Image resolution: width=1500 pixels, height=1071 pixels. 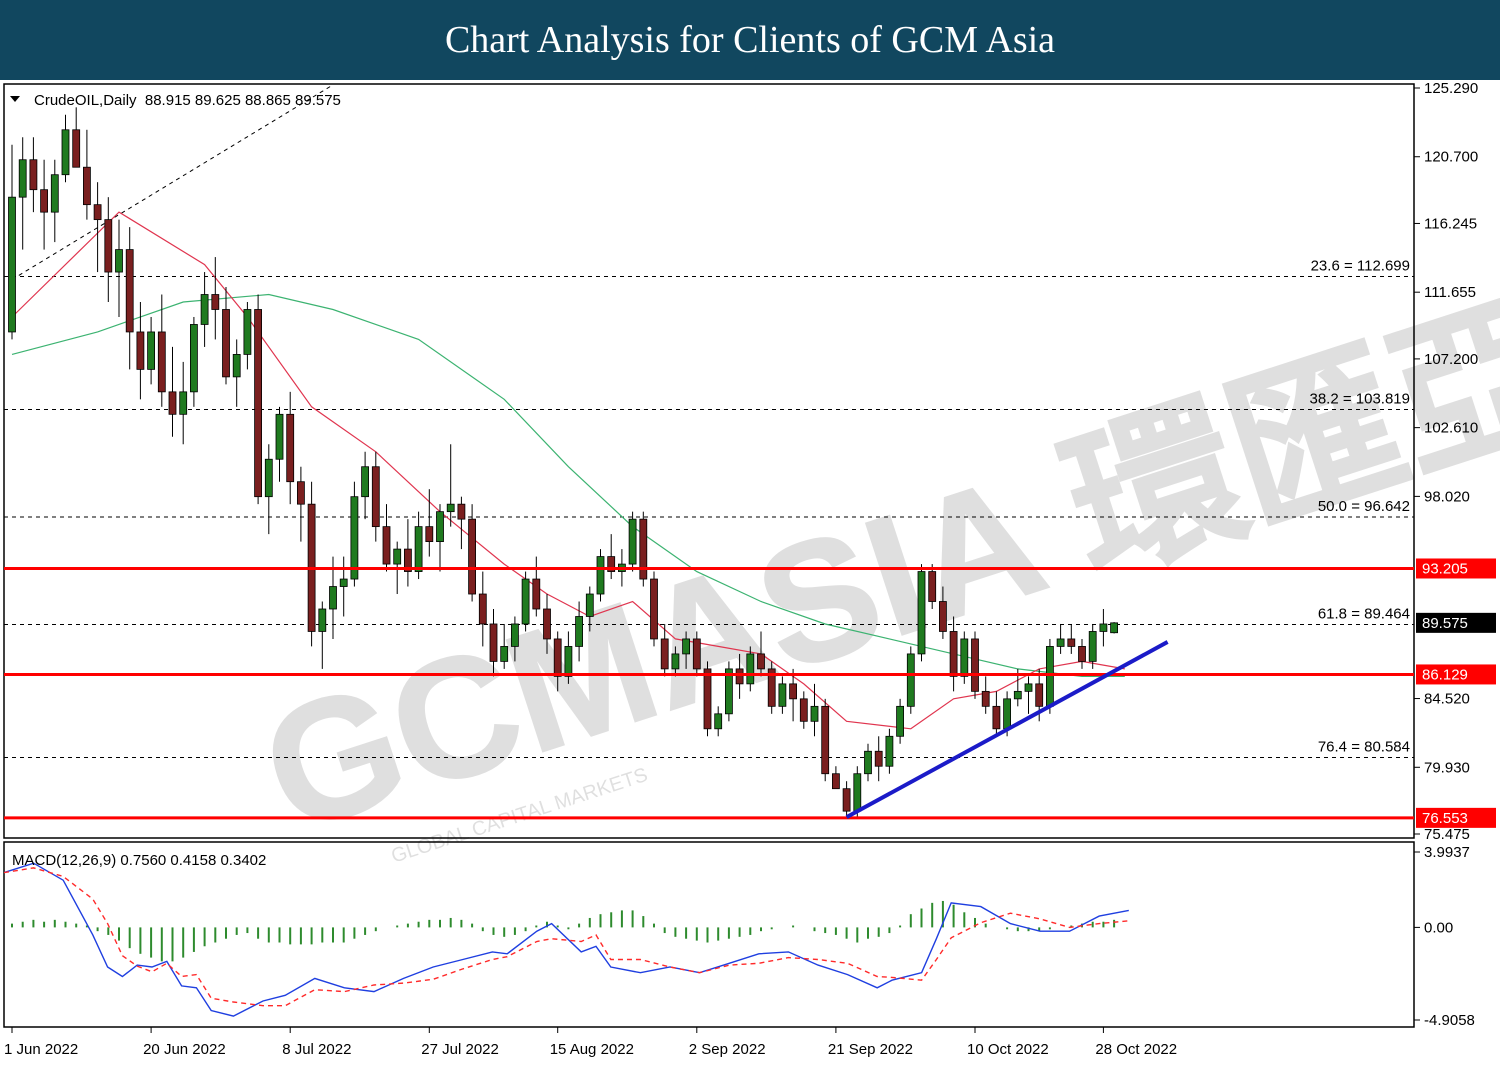 I want to click on macd-tick-label: 3.9937, so click(x=1447, y=852).